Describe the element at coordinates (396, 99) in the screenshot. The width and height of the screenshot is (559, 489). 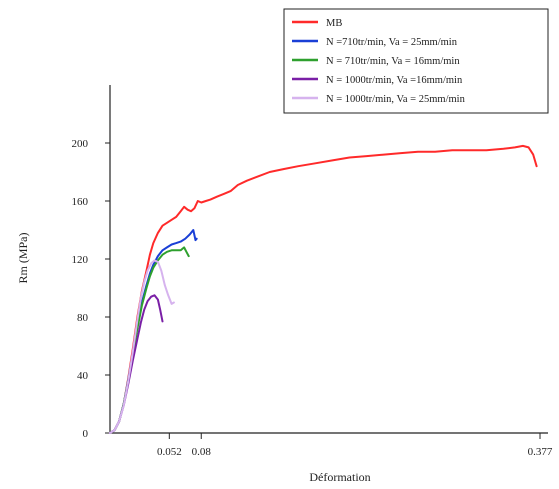
I see `legend-label-5: N = 1000tr/min, Va = 25mm/min` at that location.